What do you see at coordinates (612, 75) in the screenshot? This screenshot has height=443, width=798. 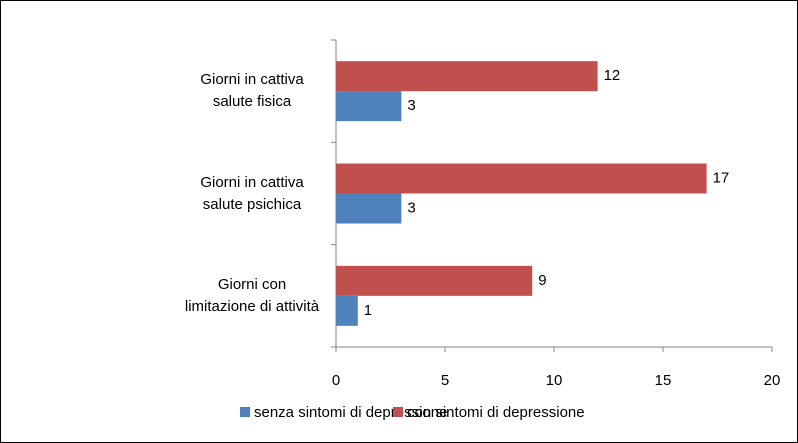 I see `value-label: 12` at bounding box center [612, 75].